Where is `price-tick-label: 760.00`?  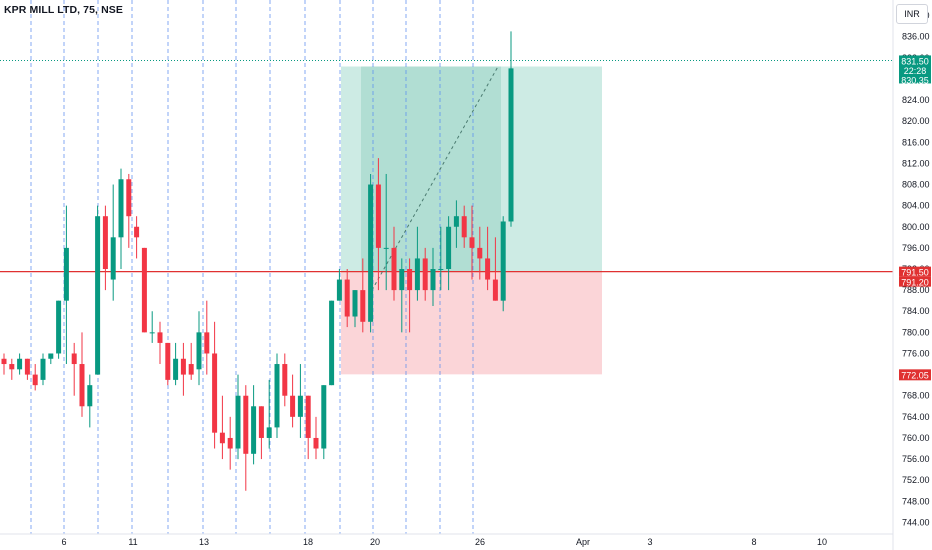 price-tick-label: 760.00 is located at coordinates (916, 438).